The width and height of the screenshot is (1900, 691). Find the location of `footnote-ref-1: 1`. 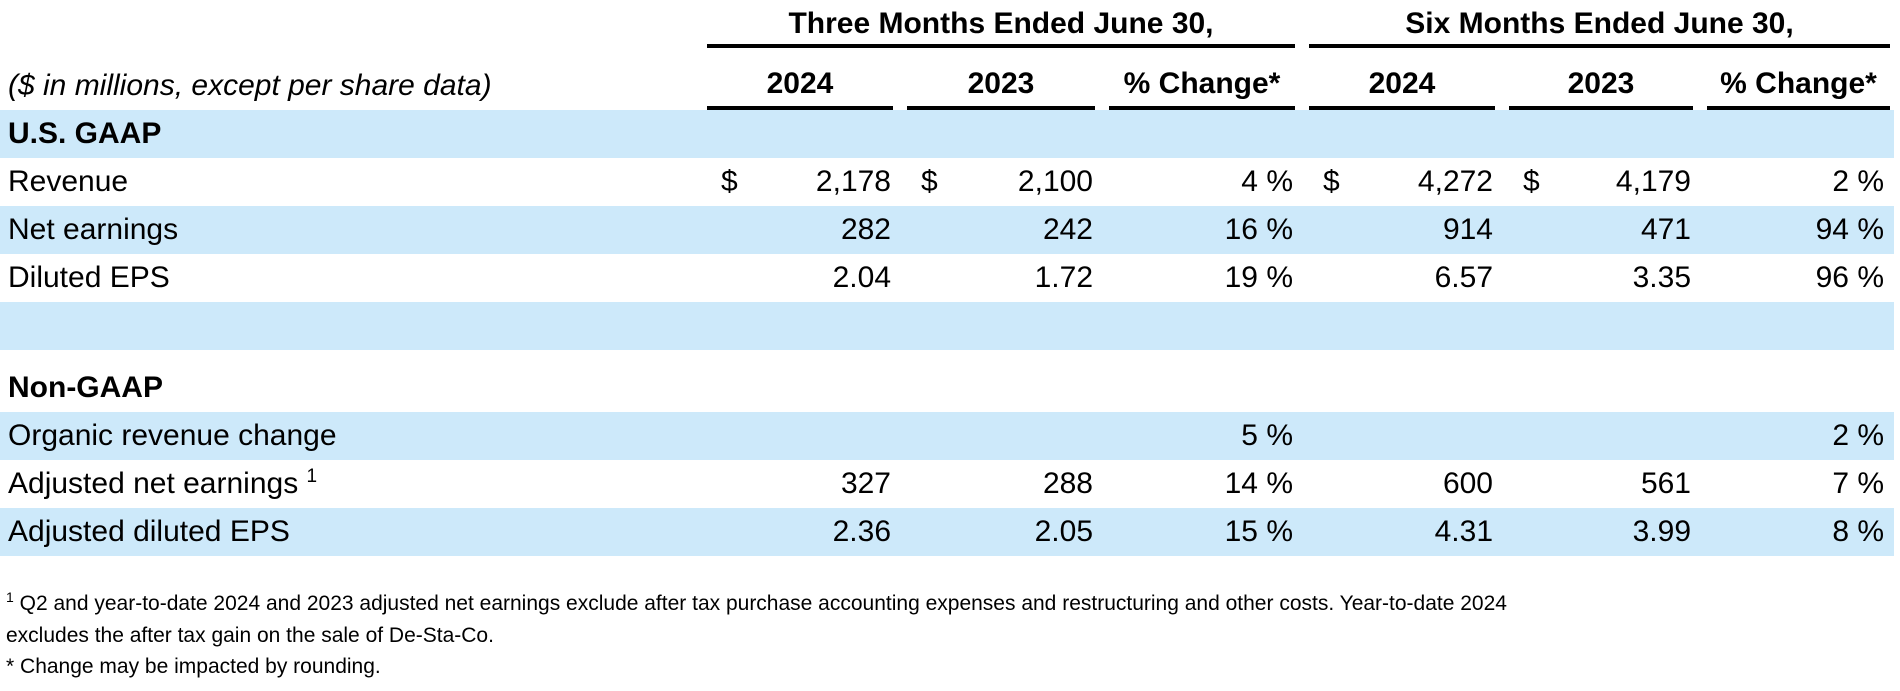

footnote-ref-1: 1 is located at coordinates (312, 476).